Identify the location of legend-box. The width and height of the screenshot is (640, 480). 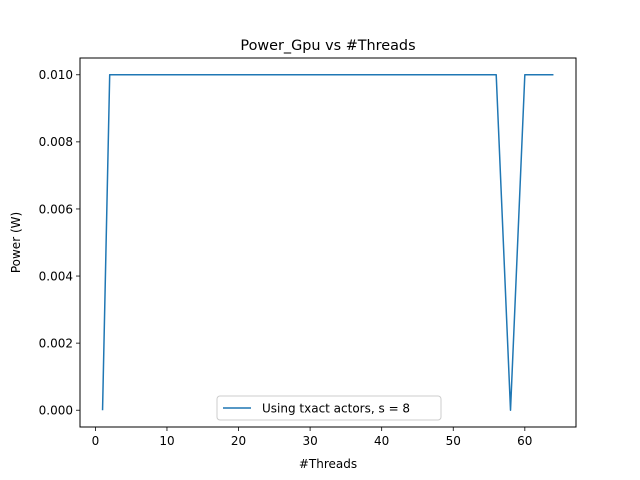
(329, 408).